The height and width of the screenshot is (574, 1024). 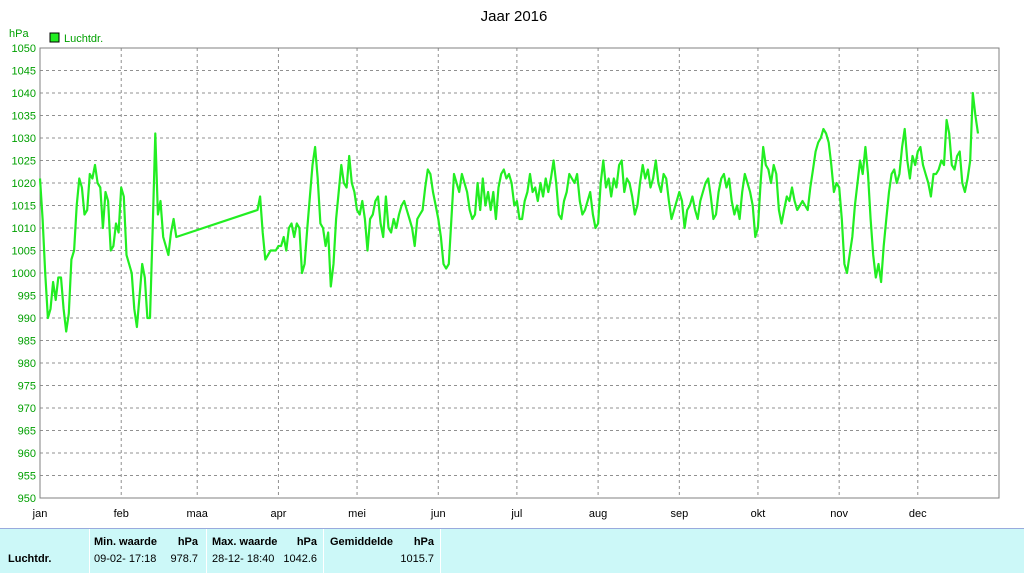 I want to click on max-time: 28-12- 18:40, so click(x=243, y=559).